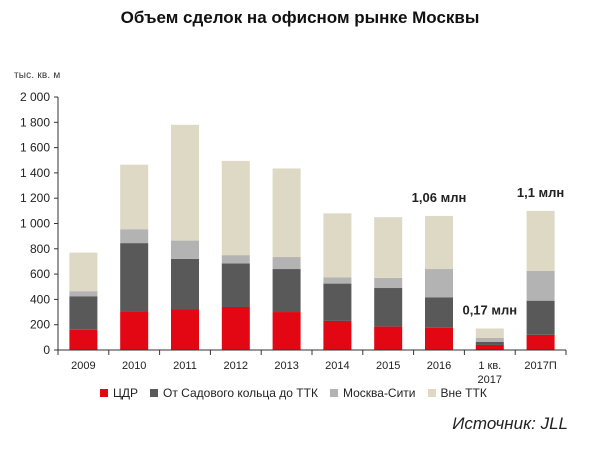 This screenshot has height=450, width=600. I want to click on legend-item: Москва-Сити, so click(372, 393).